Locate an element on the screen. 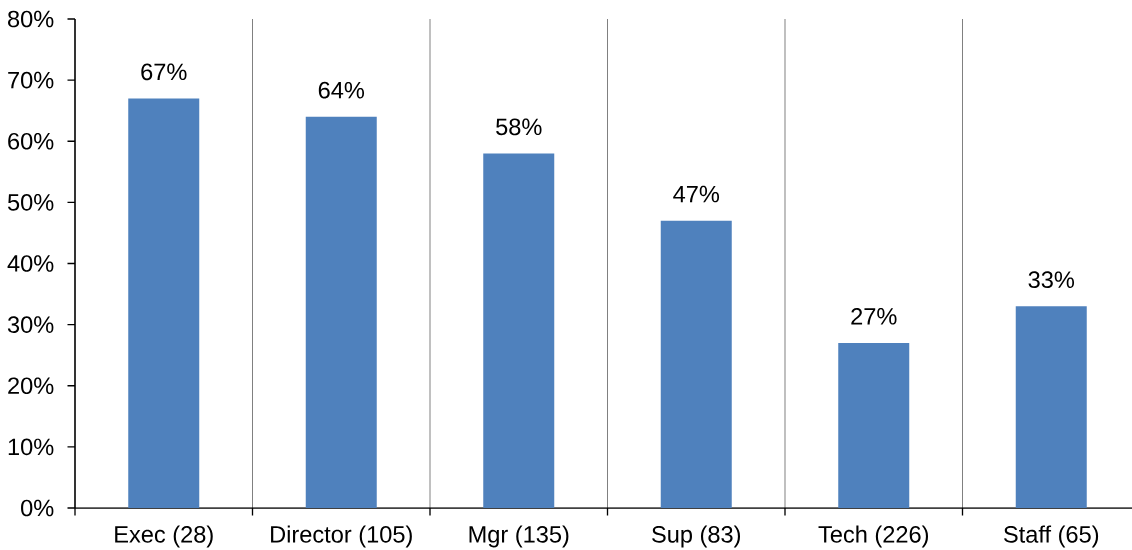  data-label: 67% is located at coordinates (164, 72).